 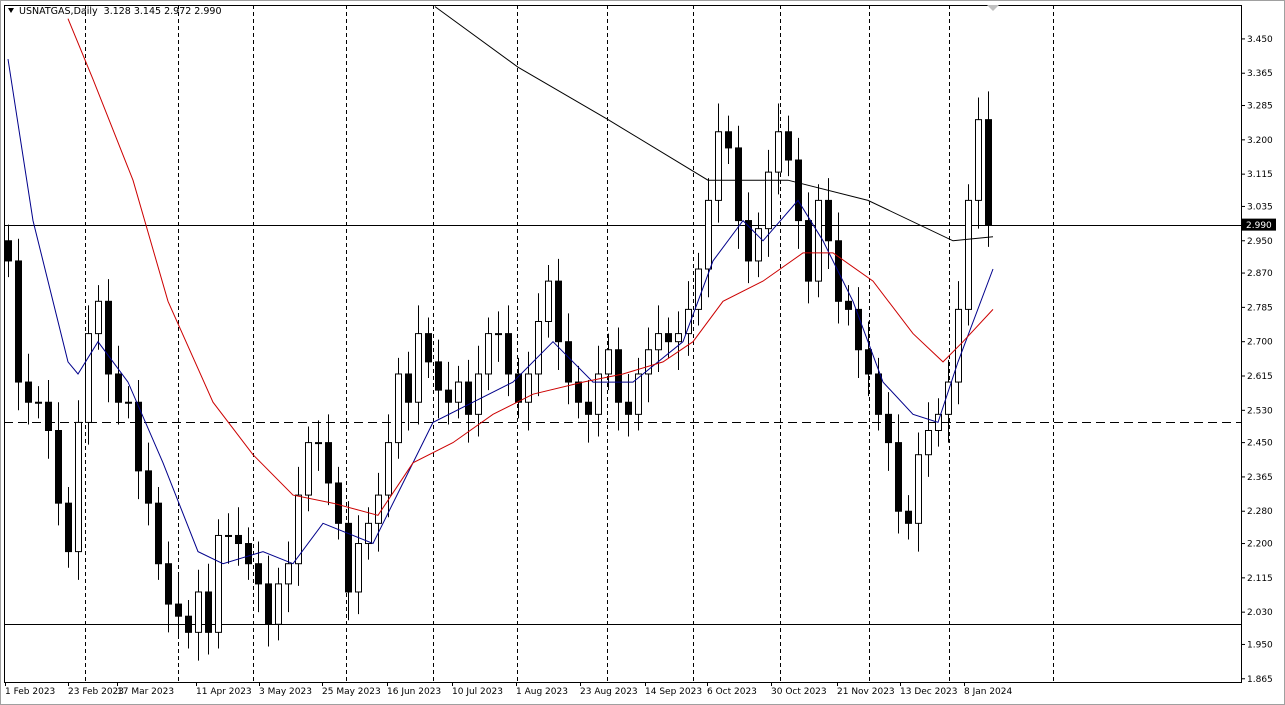 I want to click on x-tick-label: 23 Feb 2023, so click(x=96, y=692).